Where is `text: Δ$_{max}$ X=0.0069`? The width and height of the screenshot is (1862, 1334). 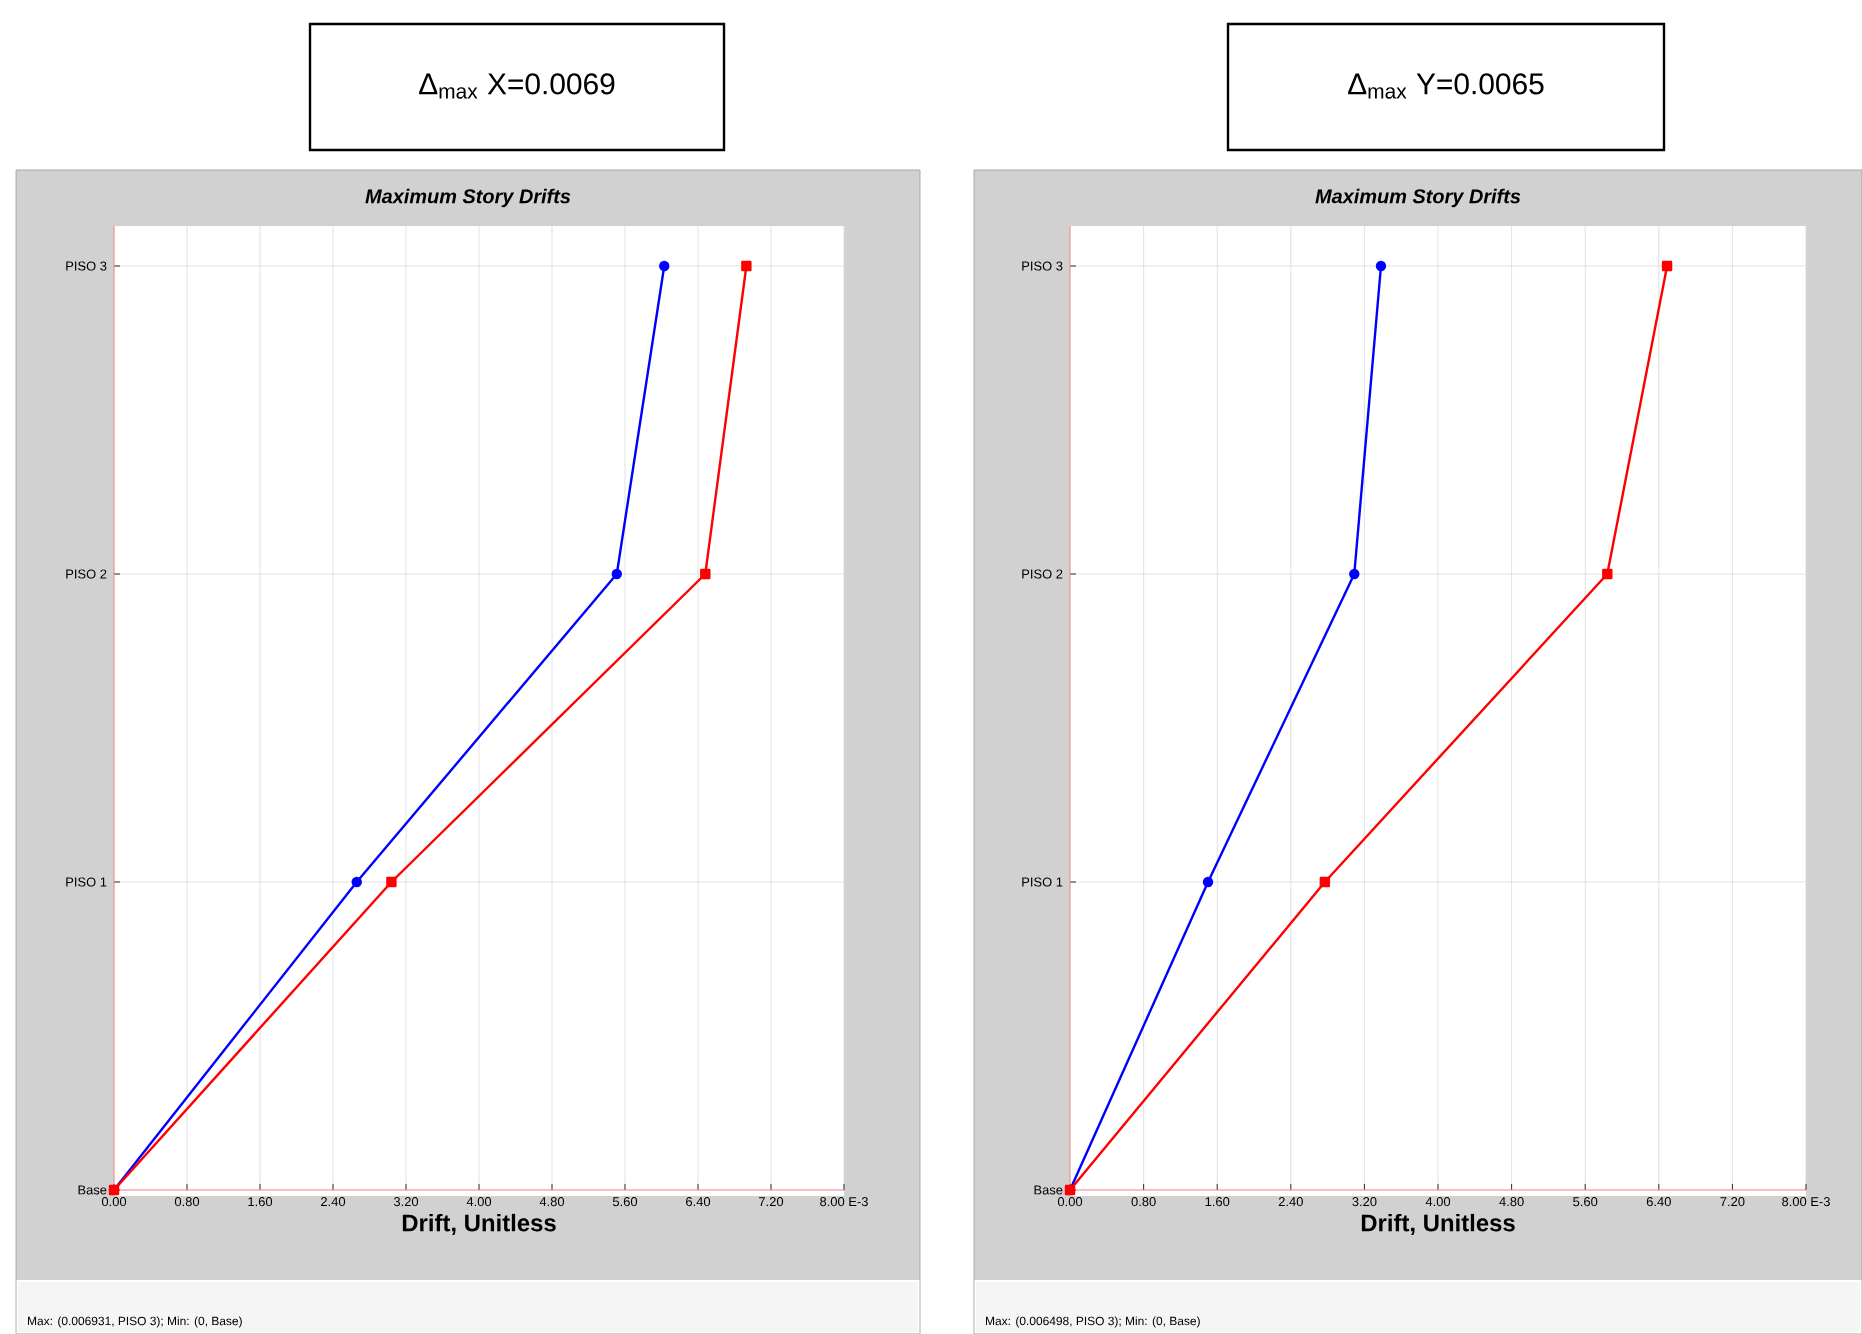
text: Δ$_{max}$ X=0.0069 is located at coordinates (517, 86).